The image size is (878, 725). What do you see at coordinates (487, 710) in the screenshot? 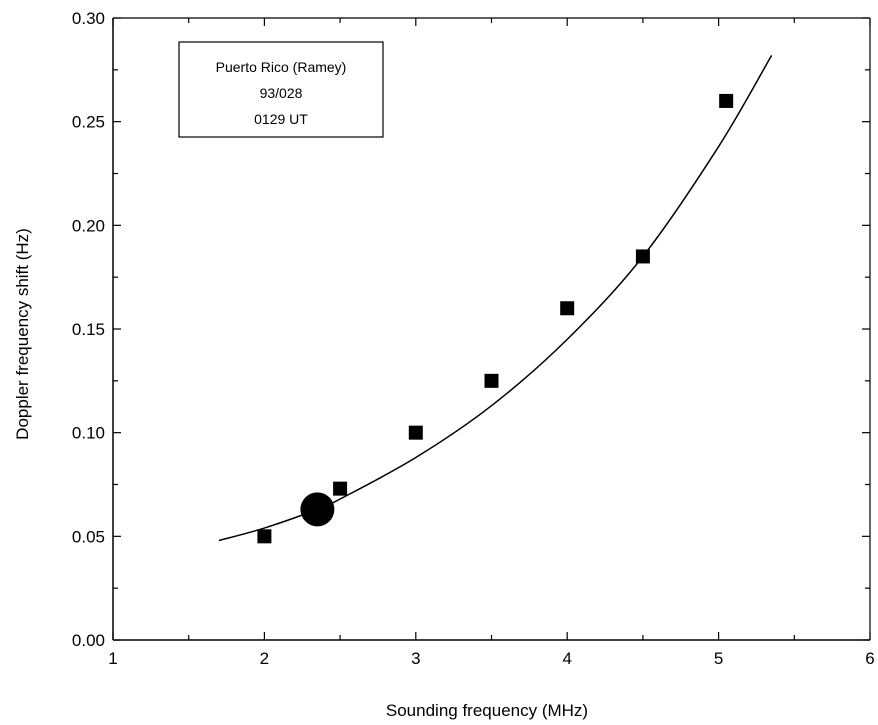
I see `x-axis-title: Sounding frequency (MHz)` at bounding box center [487, 710].